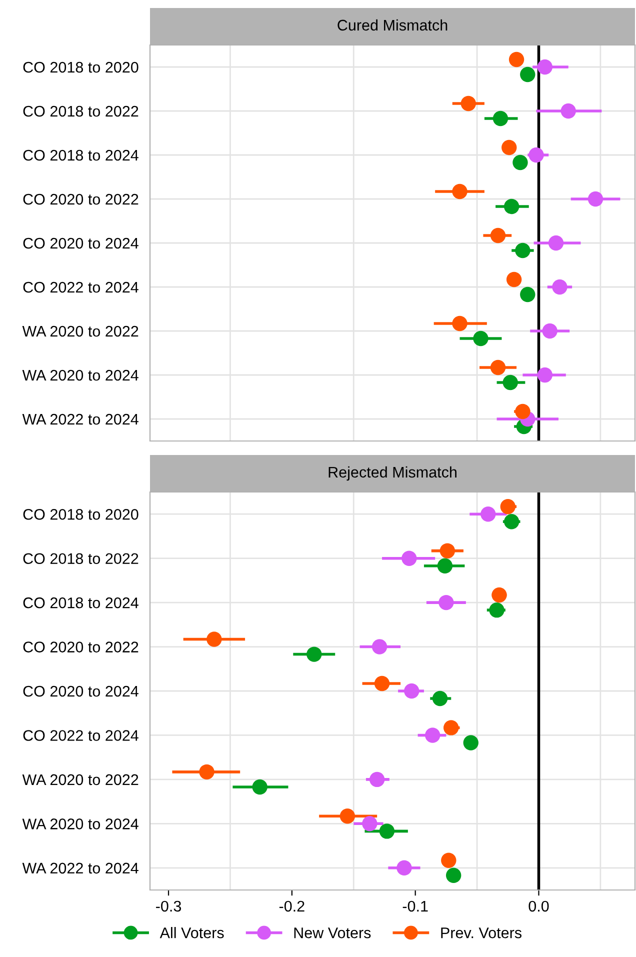  Describe the element at coordinates (415, 906) in the screenshot. I see `x-tick-label: -0.1` at that location.